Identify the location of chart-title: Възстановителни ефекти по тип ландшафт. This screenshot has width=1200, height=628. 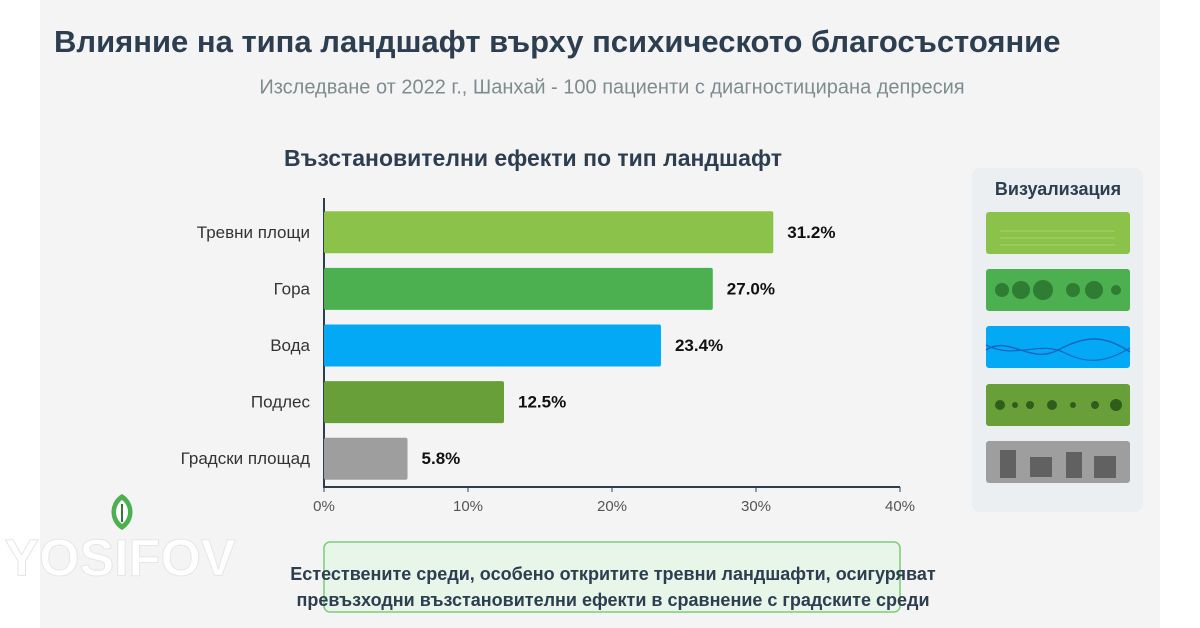
(533, 158).